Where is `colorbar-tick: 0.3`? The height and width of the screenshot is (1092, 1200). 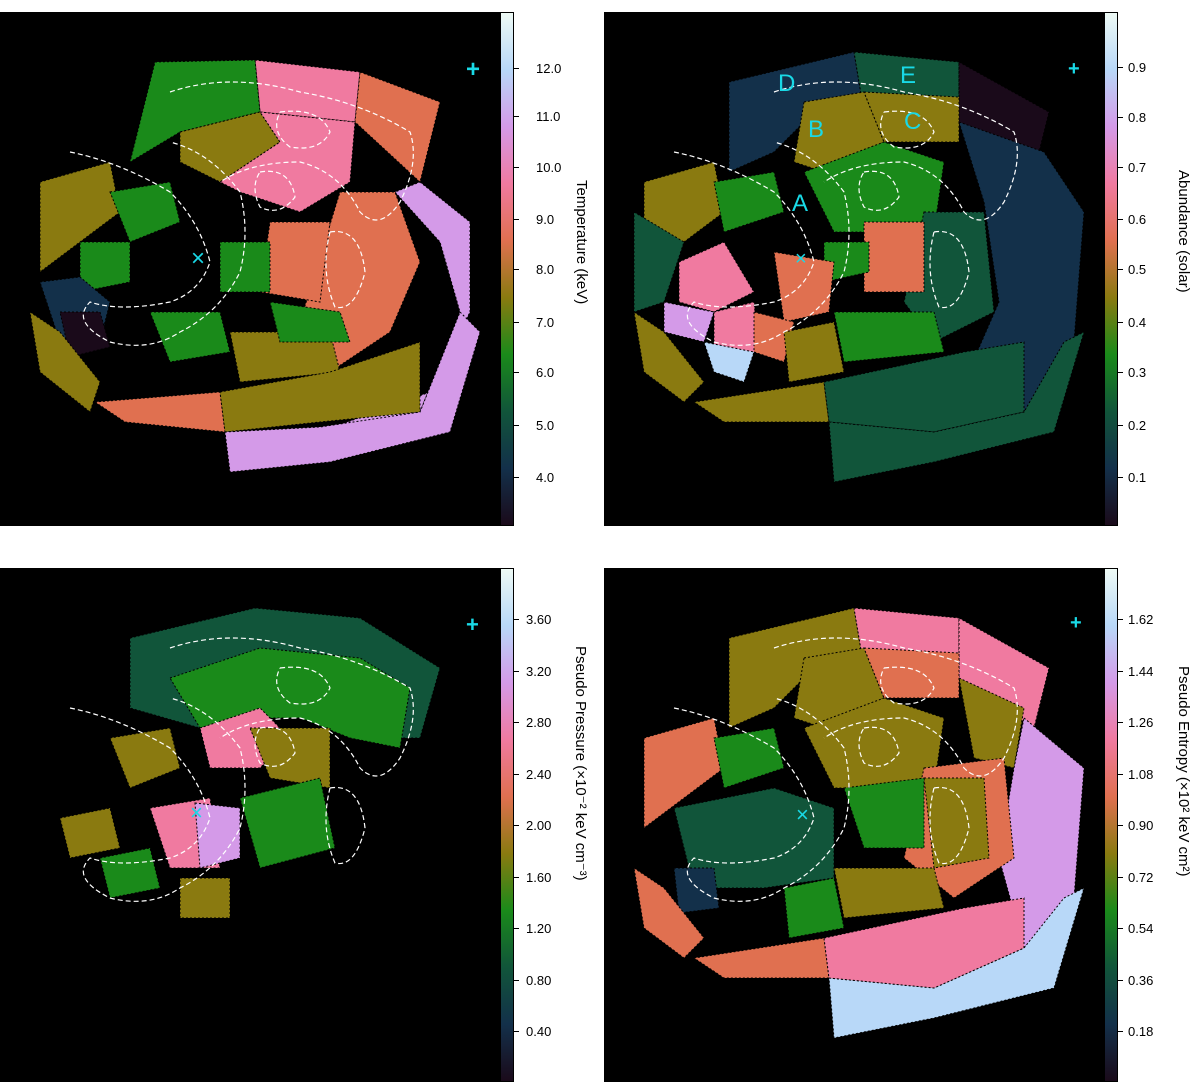
colorbar-tick: 0.3 is located at coordinates (1137, 372).